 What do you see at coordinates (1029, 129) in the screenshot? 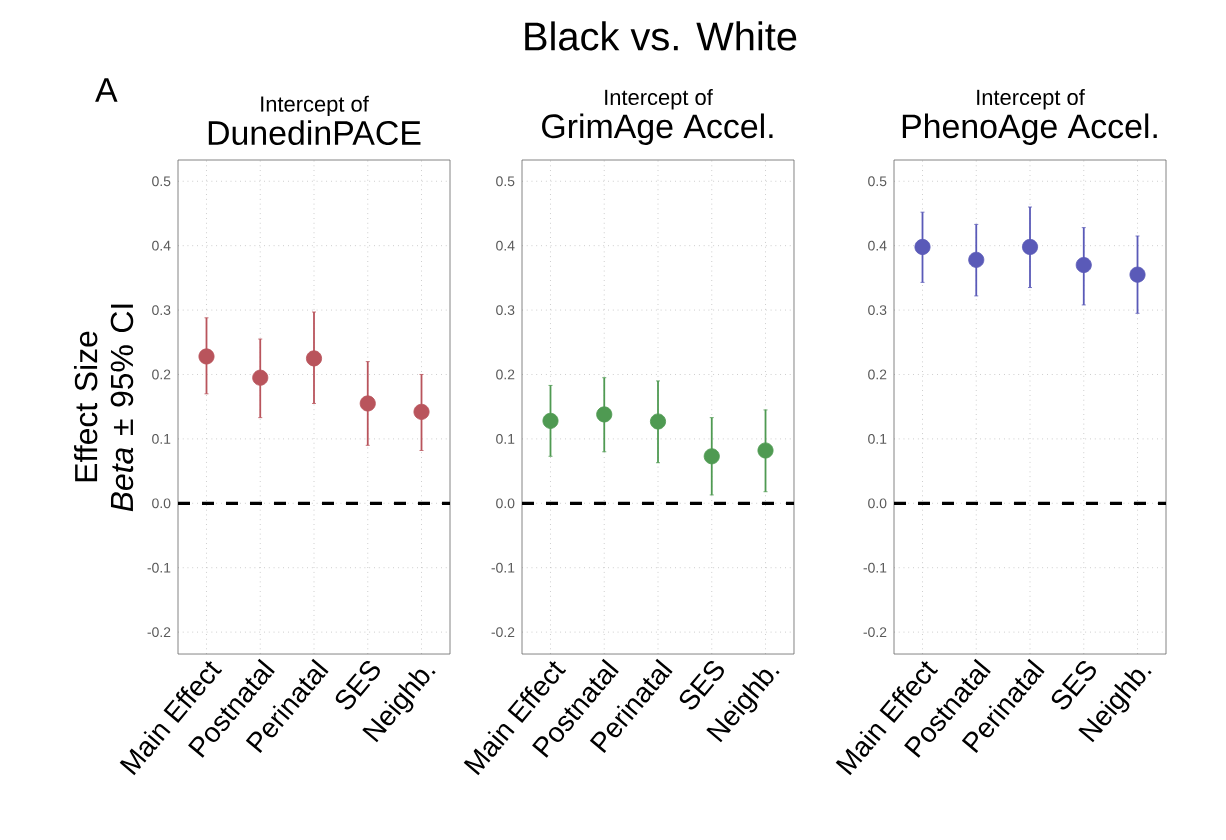
I see `chart-subtitle: PhenoAge Accel.` at bounding box center [1029, 129].